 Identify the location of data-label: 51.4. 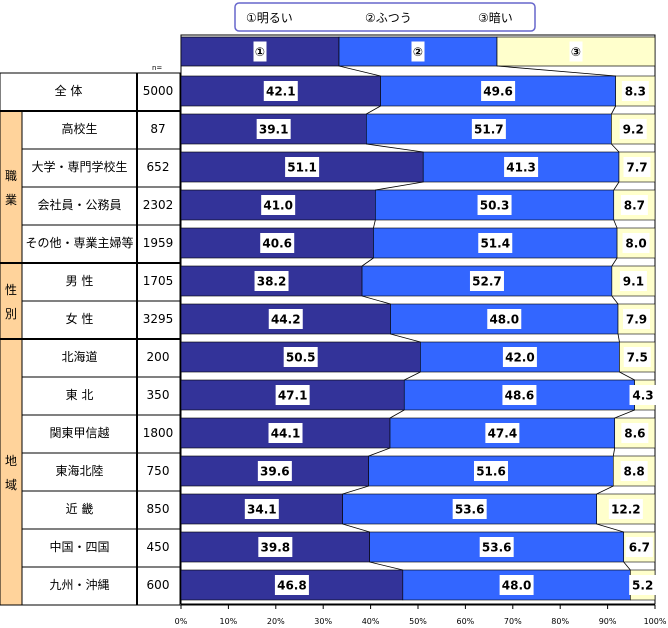
(495, 244).